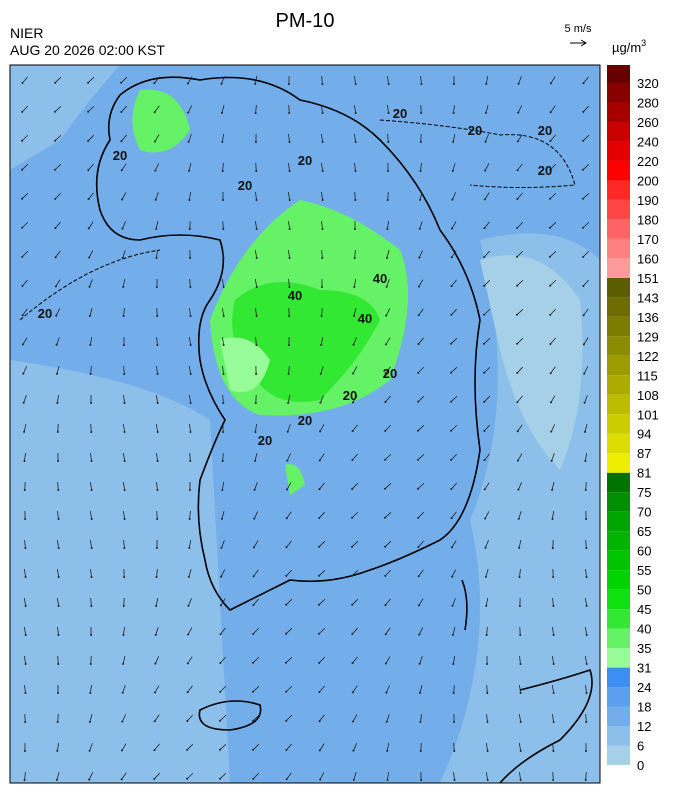  What do you see at coordinates (643, 43) in the screenshot?
I see `unit-sup: 3` at bounding box center [643, 43].